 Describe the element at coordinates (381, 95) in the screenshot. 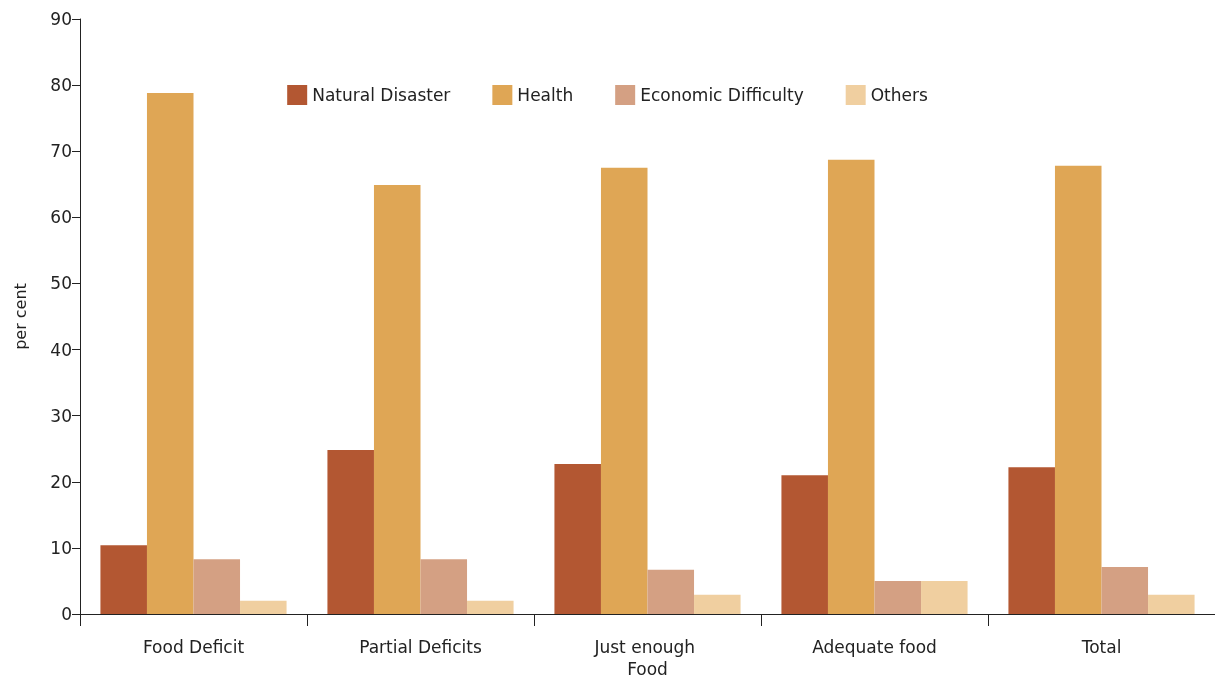

I see `legend-label: Natural Disaster` at that location.